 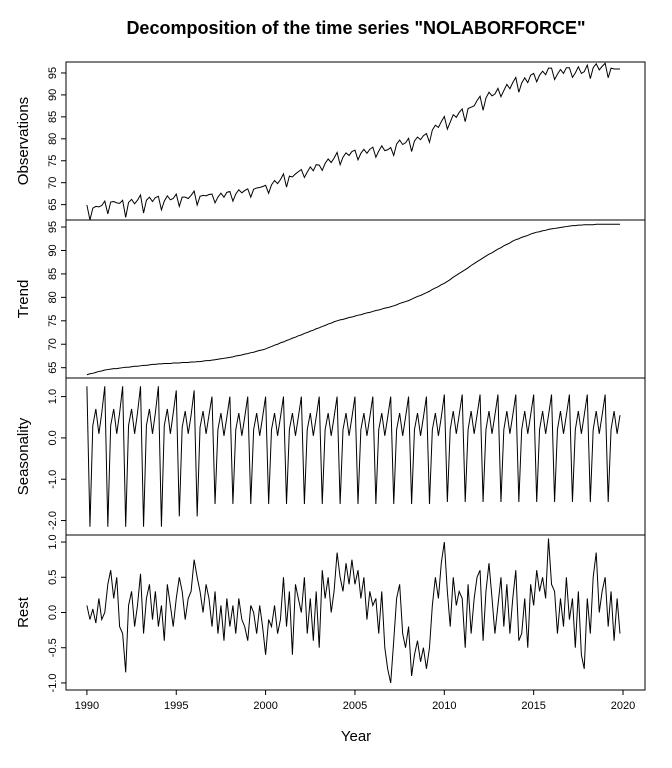 What do you see at coordinates (353, 456) in the screenshot?
I see `series-line` at bounding box center [353, 456].